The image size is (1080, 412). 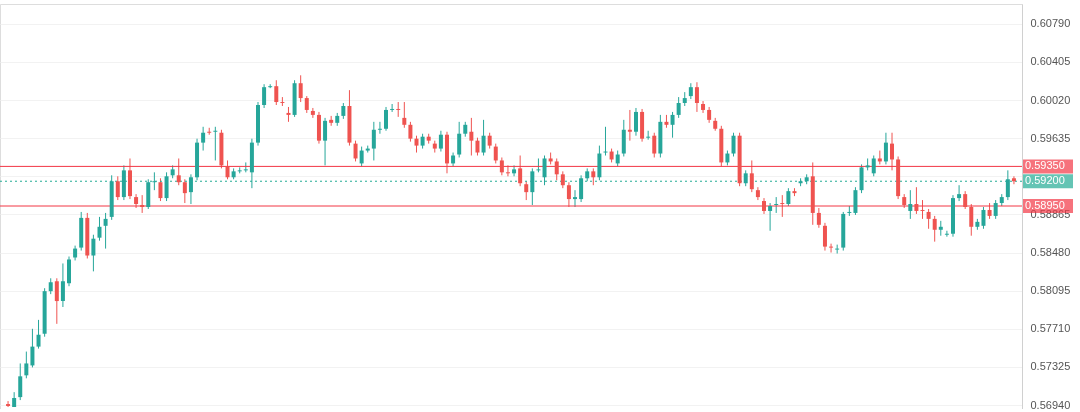 What do you see at coordinates (1045, 165) in the screenshot?
I see `ref-line-label: 0.59350` at bounding box center [1045, 165].